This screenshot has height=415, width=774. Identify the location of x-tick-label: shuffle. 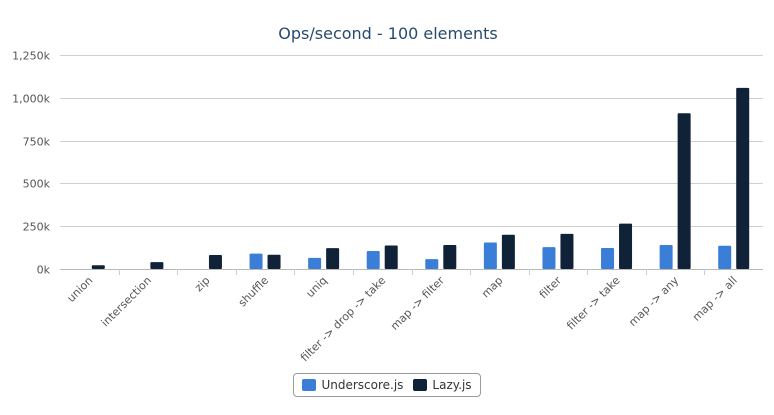
(254, 292).